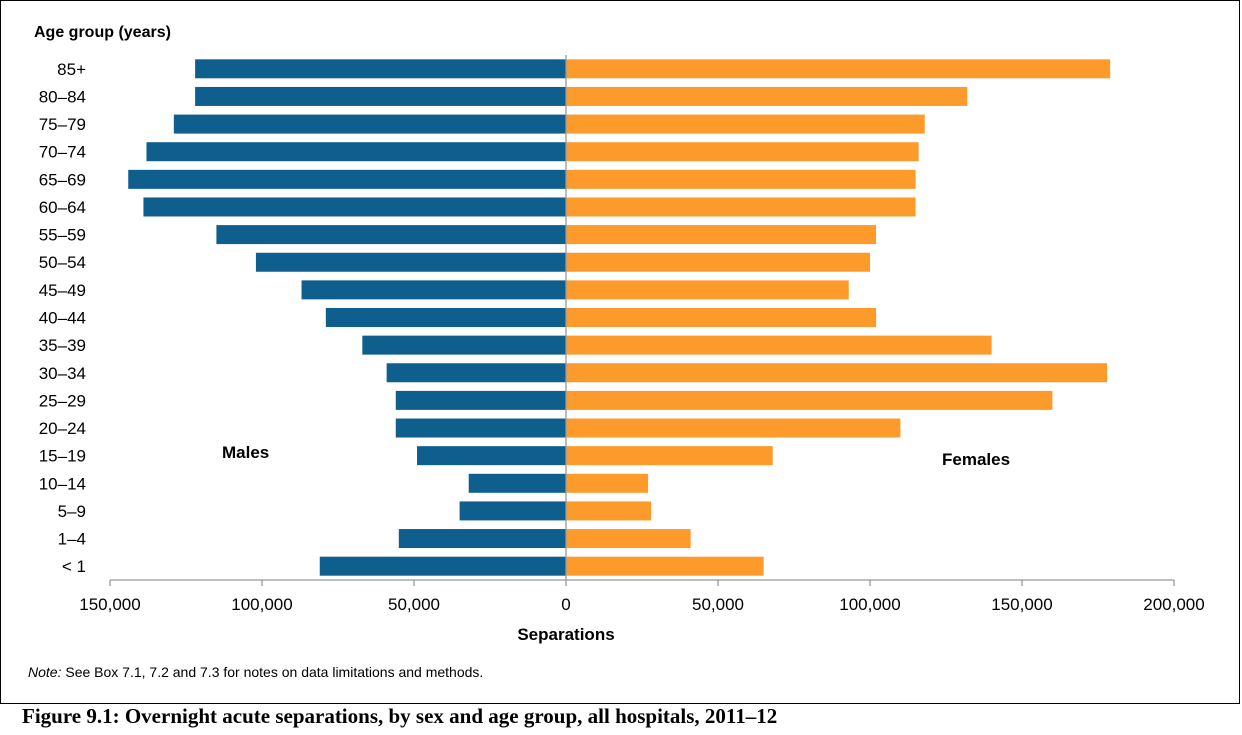  I want to click on category-label: 40–44, so click(62, 318).